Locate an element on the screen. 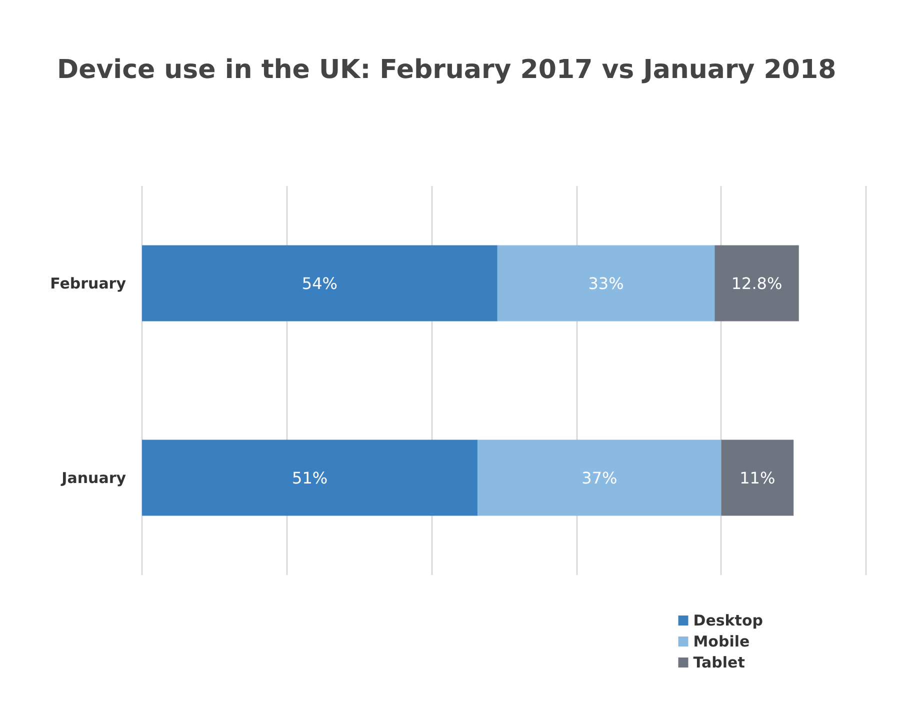 The height and width of the screenshot is (711, 898). data-label: 33% is located at coordinates (606, 283).